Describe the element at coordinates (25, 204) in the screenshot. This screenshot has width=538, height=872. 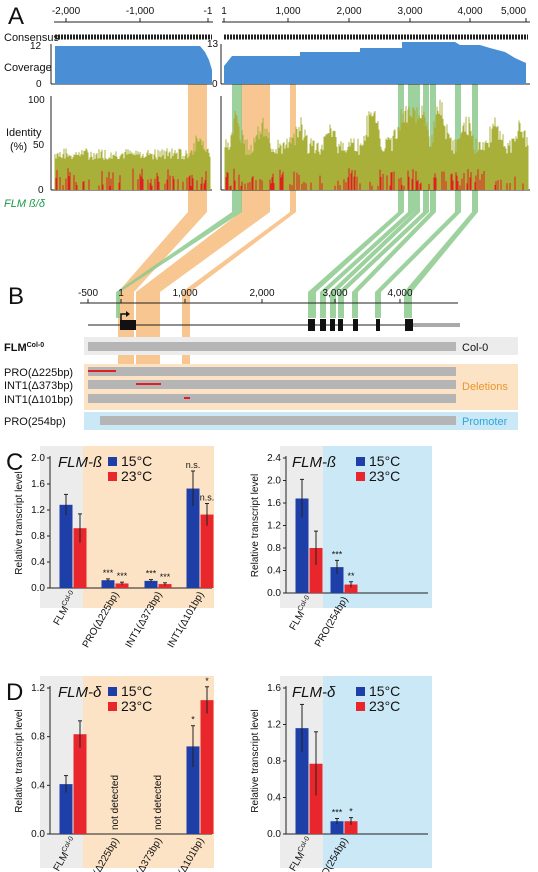
I see `flm-beta-delta-label: FLM ß/δ` at that location.